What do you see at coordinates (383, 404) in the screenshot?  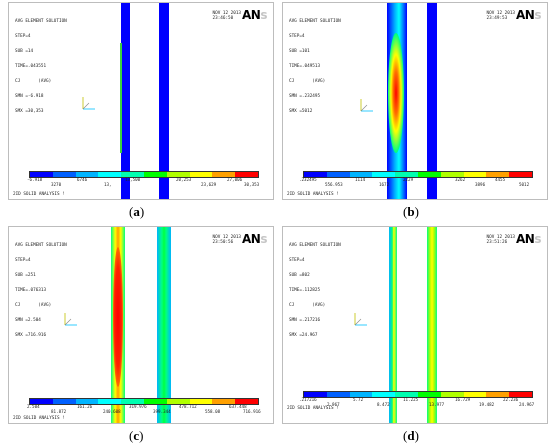 I see `colorbar-tick: 8.472` at bounding box center [383, 404].